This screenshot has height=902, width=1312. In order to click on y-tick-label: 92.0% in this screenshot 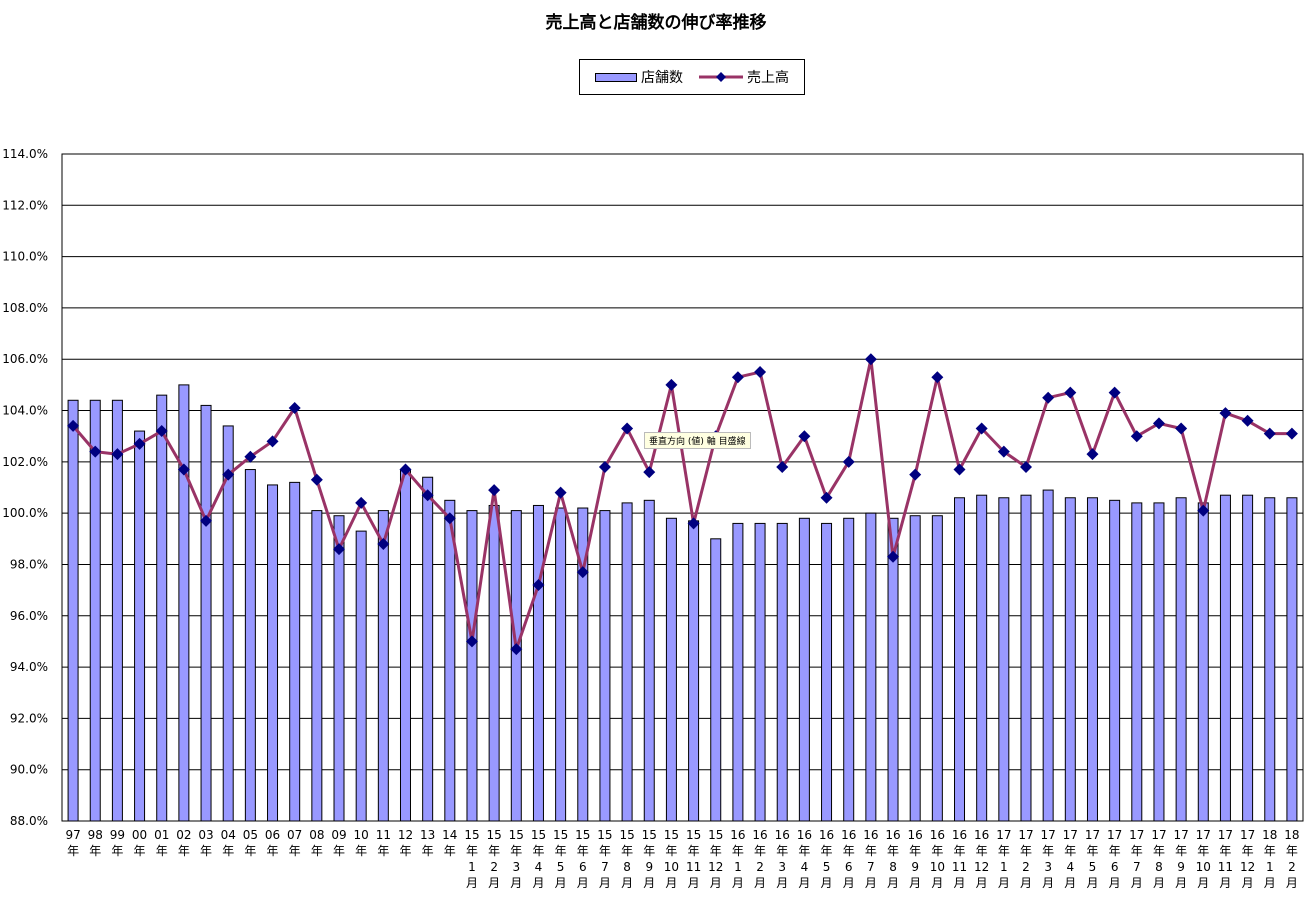, I will do `click(29, 718)`.